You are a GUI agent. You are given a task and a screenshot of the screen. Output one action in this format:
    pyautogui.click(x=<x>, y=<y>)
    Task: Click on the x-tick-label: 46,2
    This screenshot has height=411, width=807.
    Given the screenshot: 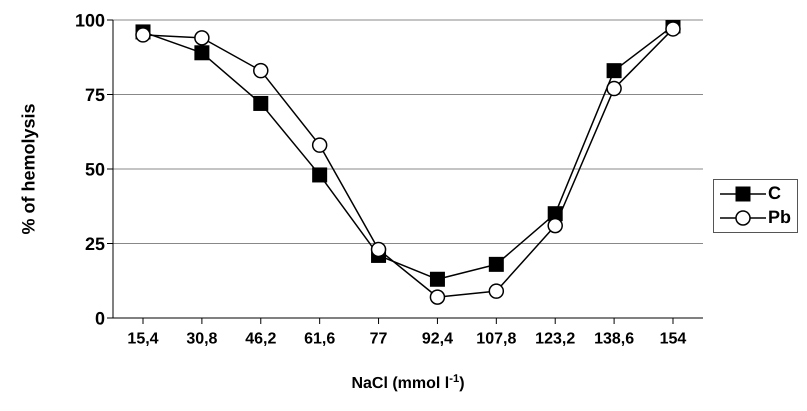 What is the action you would take?
    pyautogui.click(x=260, y=339)
    